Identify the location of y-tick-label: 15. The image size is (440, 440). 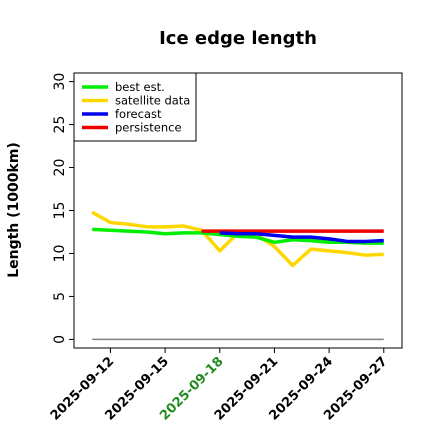
(60, 211).